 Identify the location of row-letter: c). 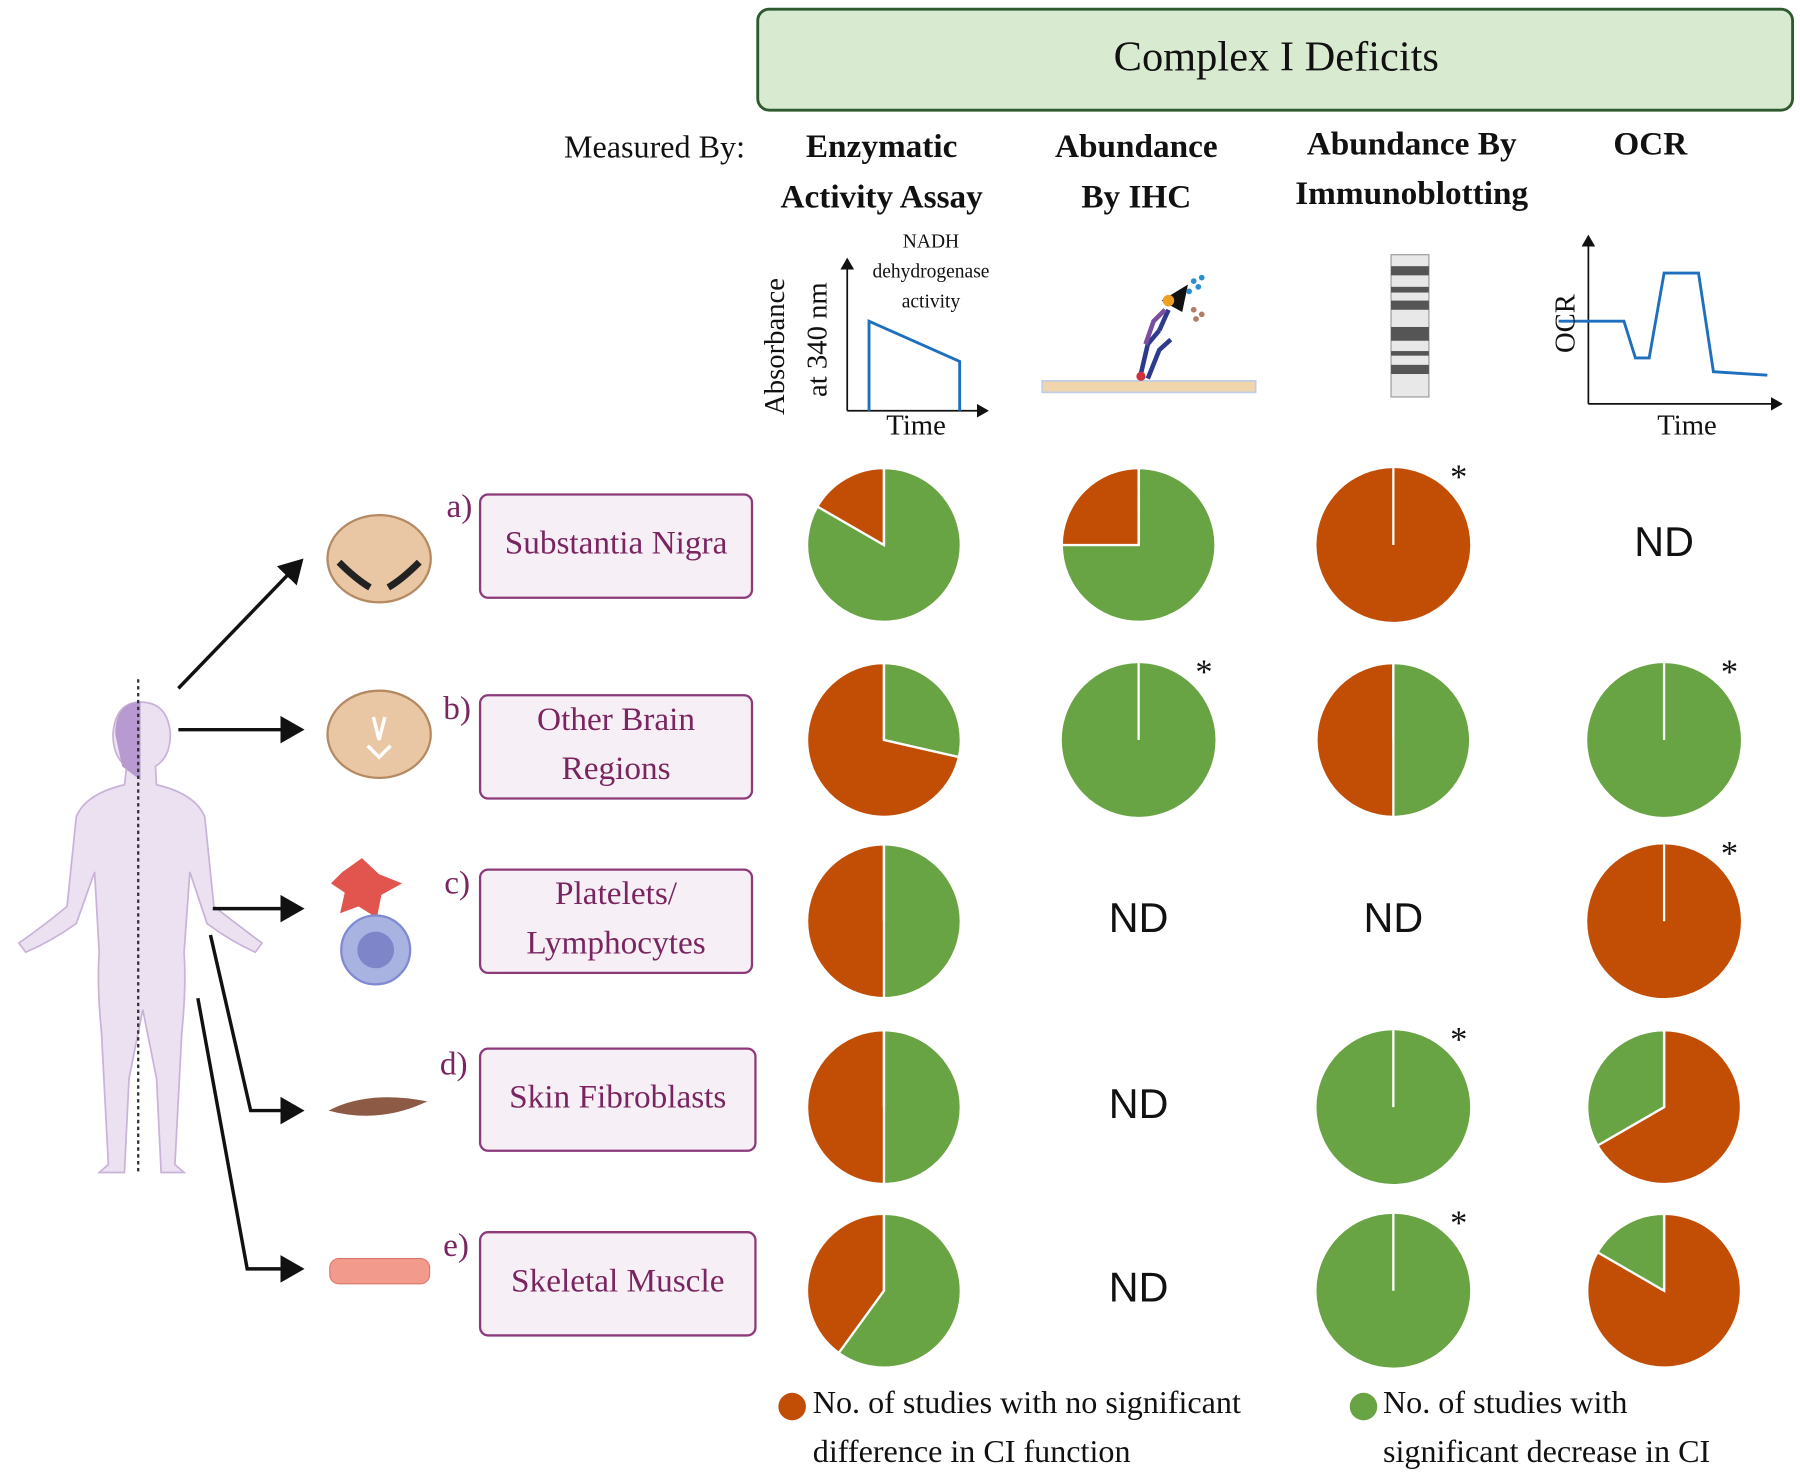
(457, 882).